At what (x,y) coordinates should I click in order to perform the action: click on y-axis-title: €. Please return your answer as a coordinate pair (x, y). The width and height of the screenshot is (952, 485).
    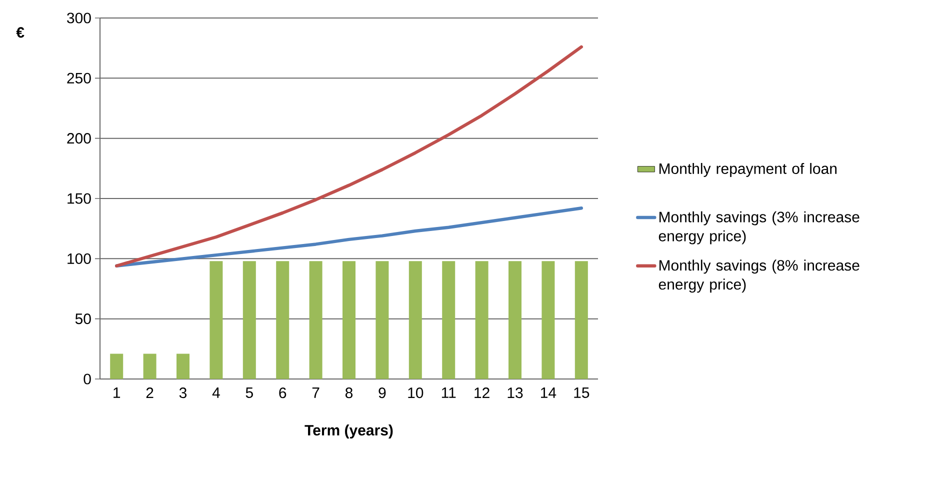
    Looking at the image, I should click on (20, 32).